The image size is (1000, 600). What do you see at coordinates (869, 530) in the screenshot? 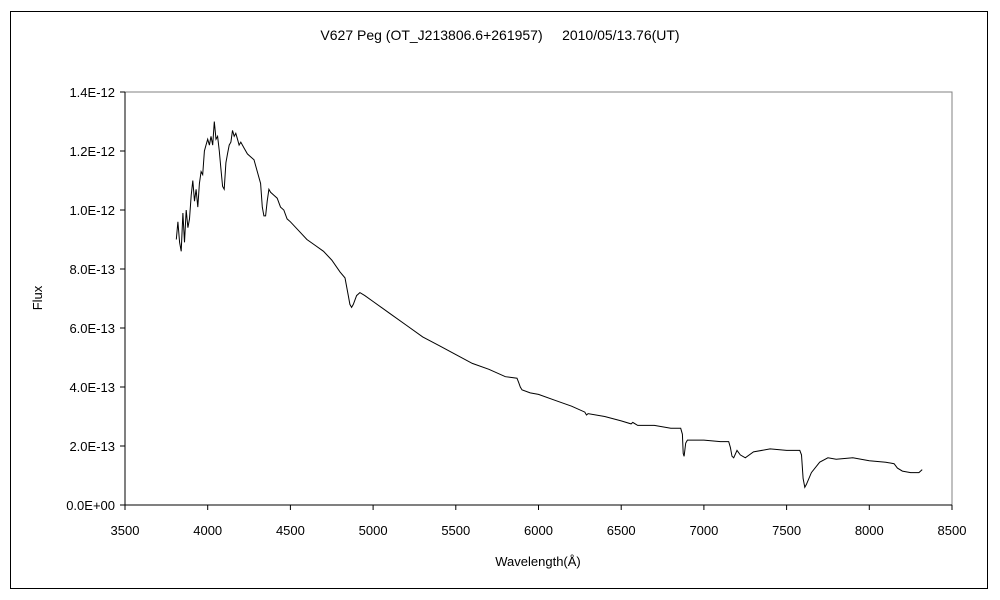
I see `x-tick-label: 8000` at bounding box center [869, 530].